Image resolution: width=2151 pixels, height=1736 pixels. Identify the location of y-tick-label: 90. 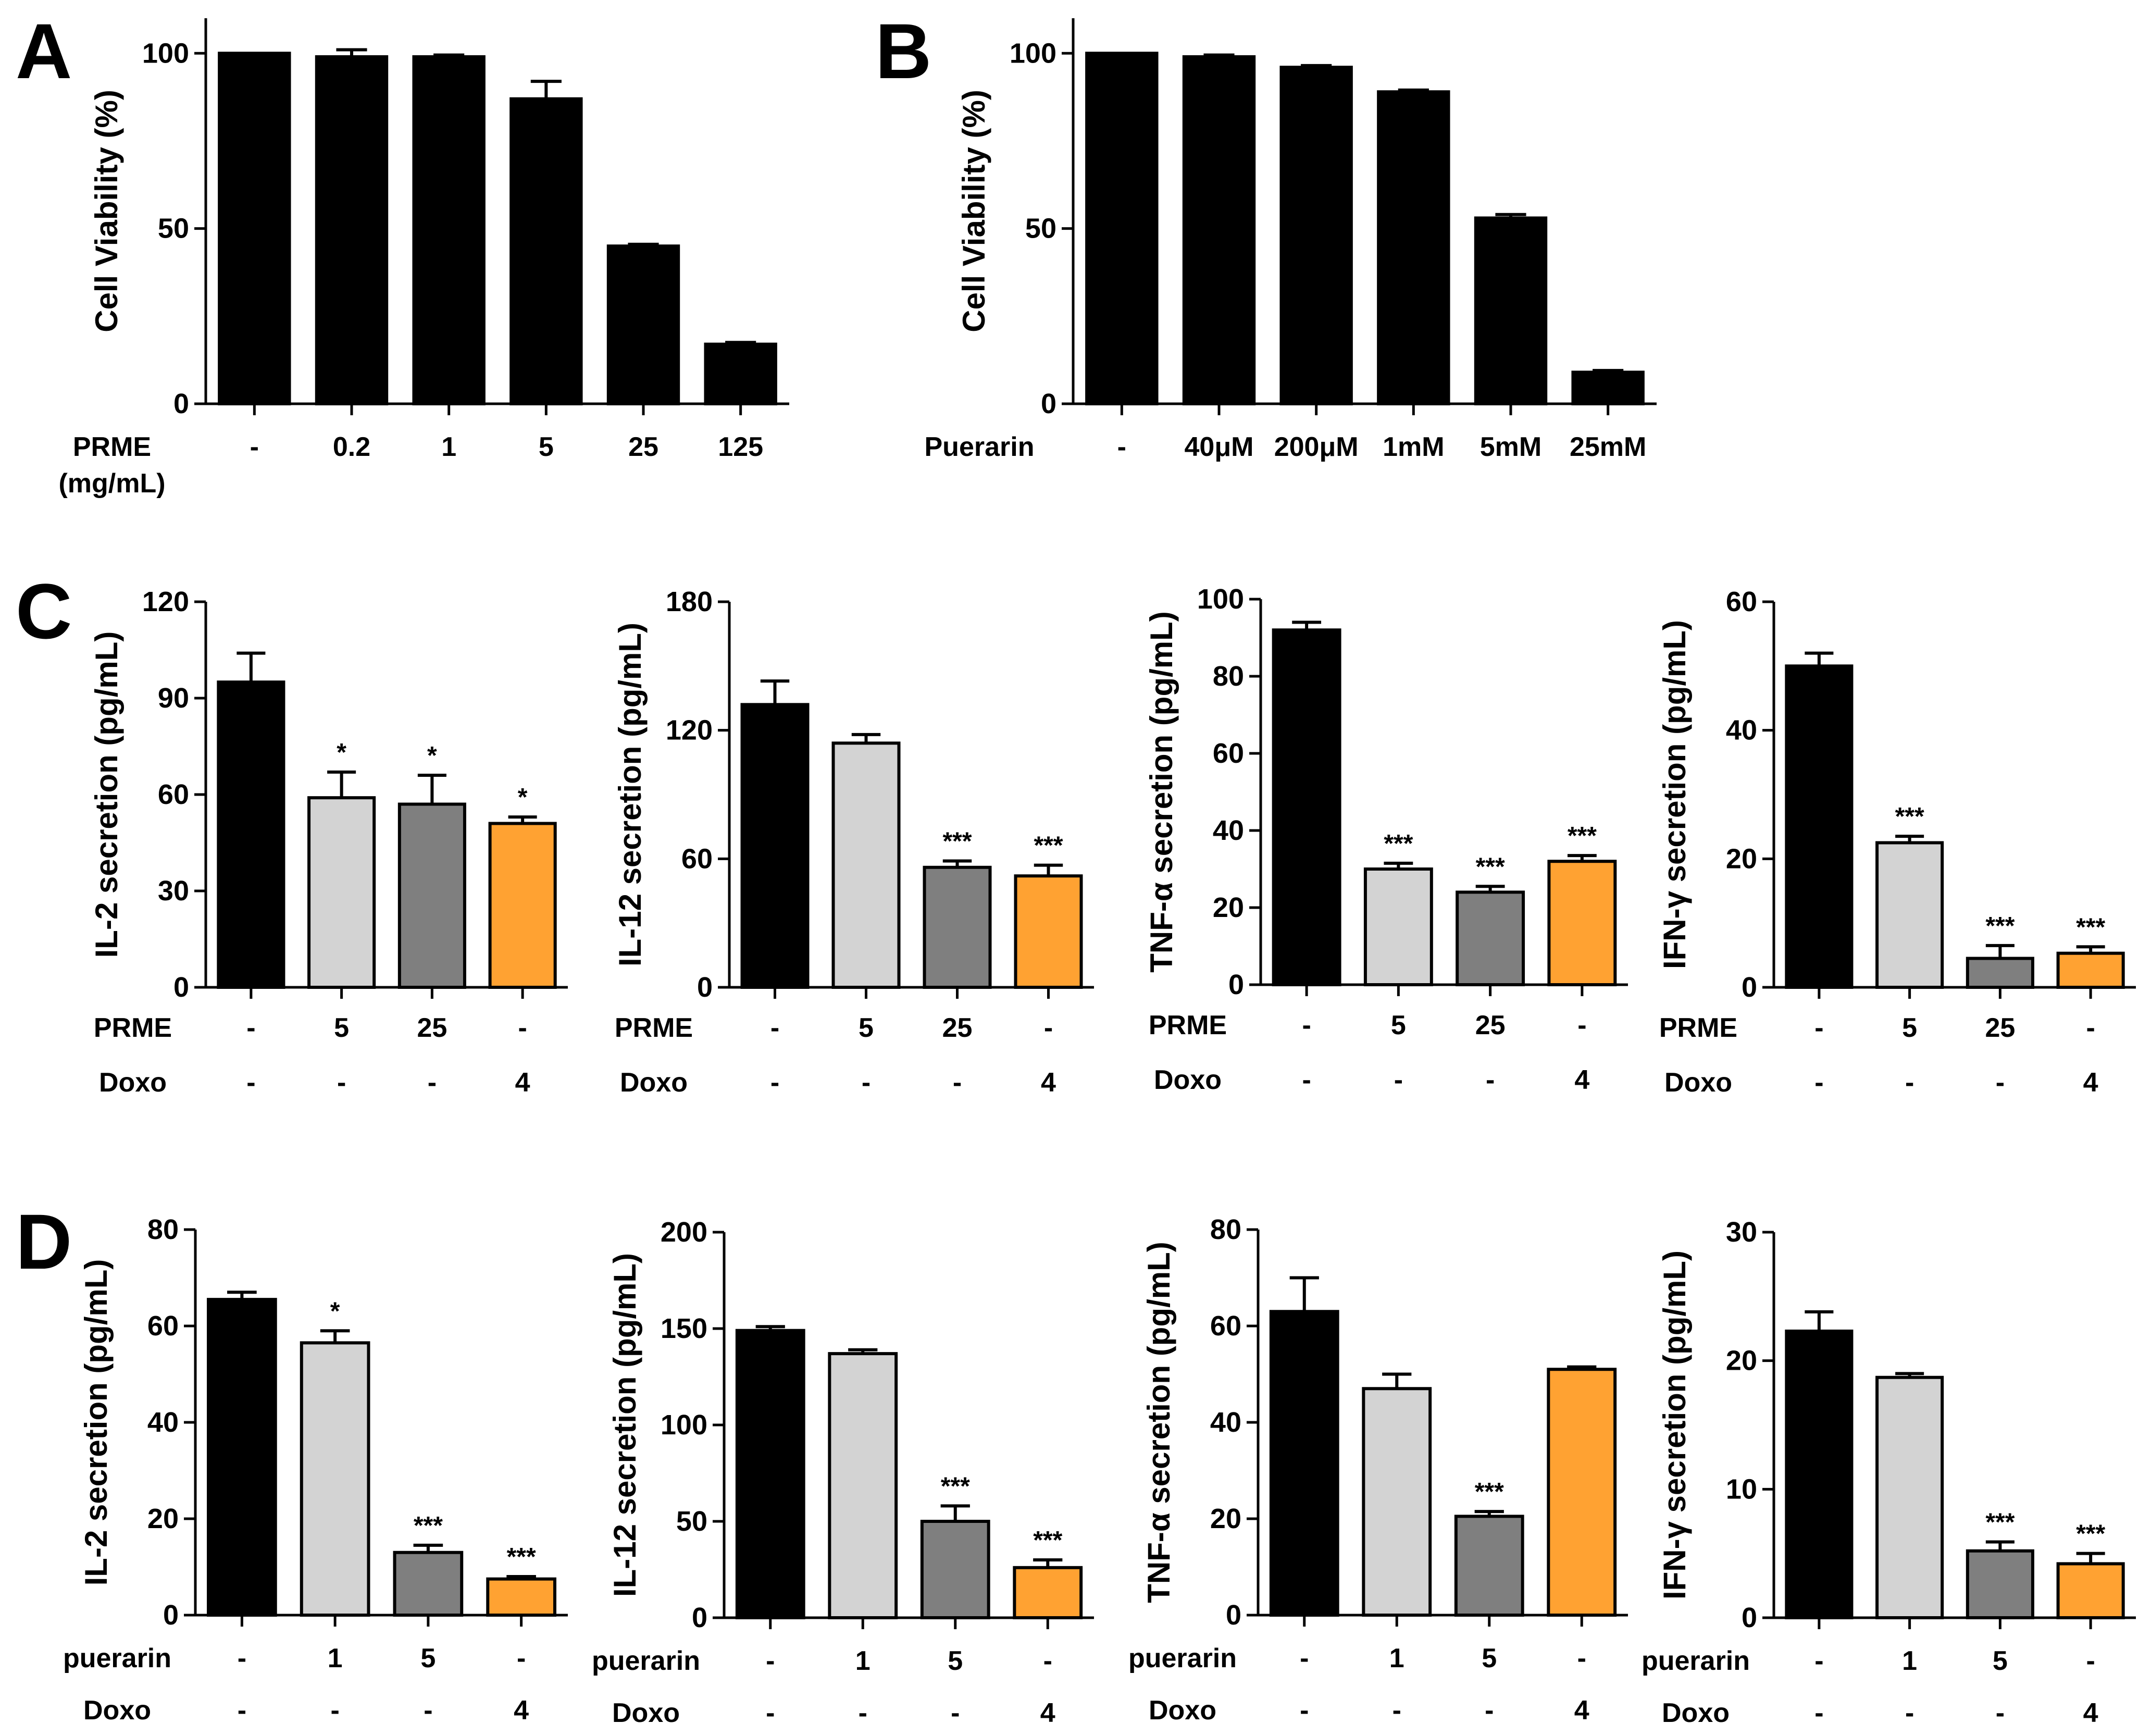
(173, 699).